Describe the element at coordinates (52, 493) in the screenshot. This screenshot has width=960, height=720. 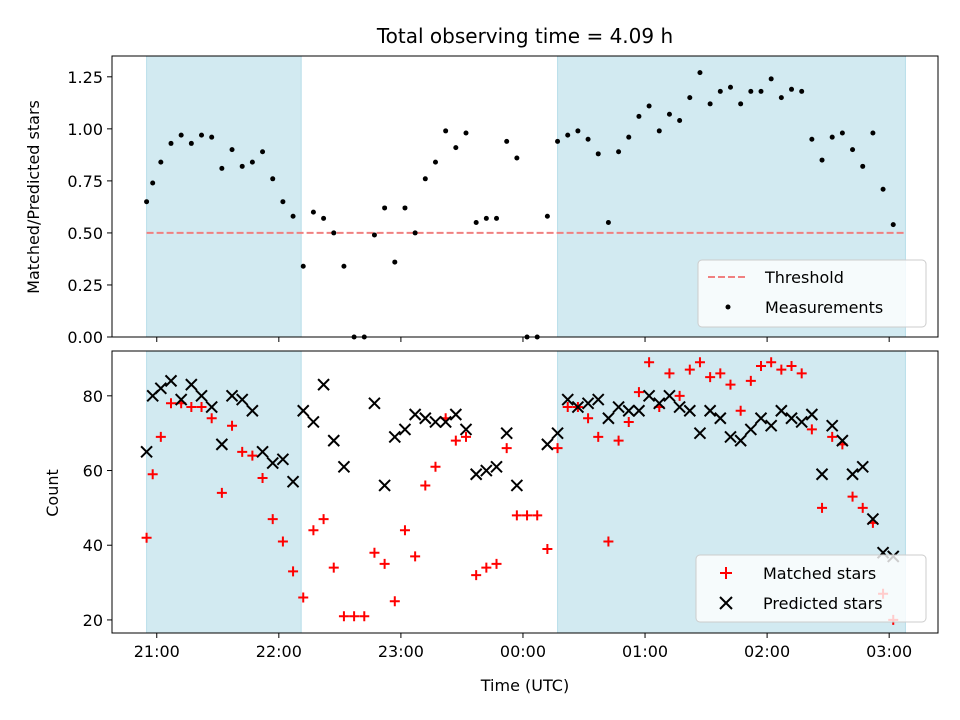
I see `bottom-y-axis-label: Count` at that location.